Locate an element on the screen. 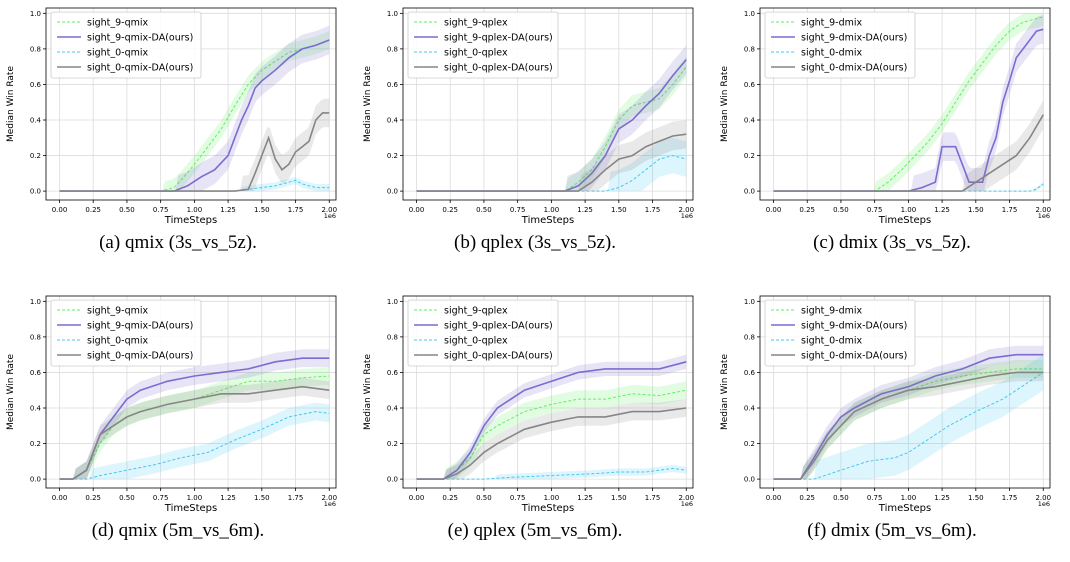  legend-label: sight_9-dmix-DA(ours) is located at coordinates (854, 38).